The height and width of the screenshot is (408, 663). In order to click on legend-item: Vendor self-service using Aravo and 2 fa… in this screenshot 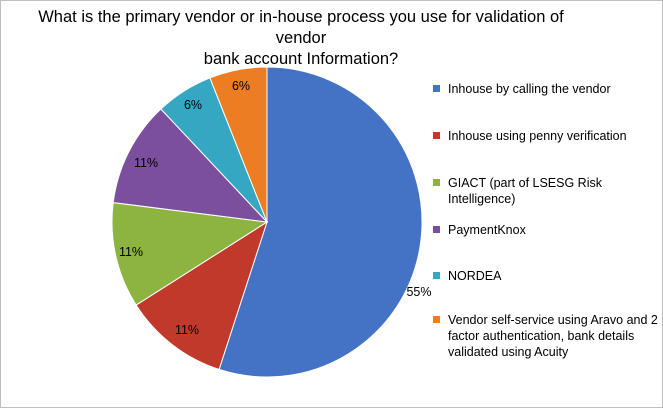, I will do `click(545, 336)`.